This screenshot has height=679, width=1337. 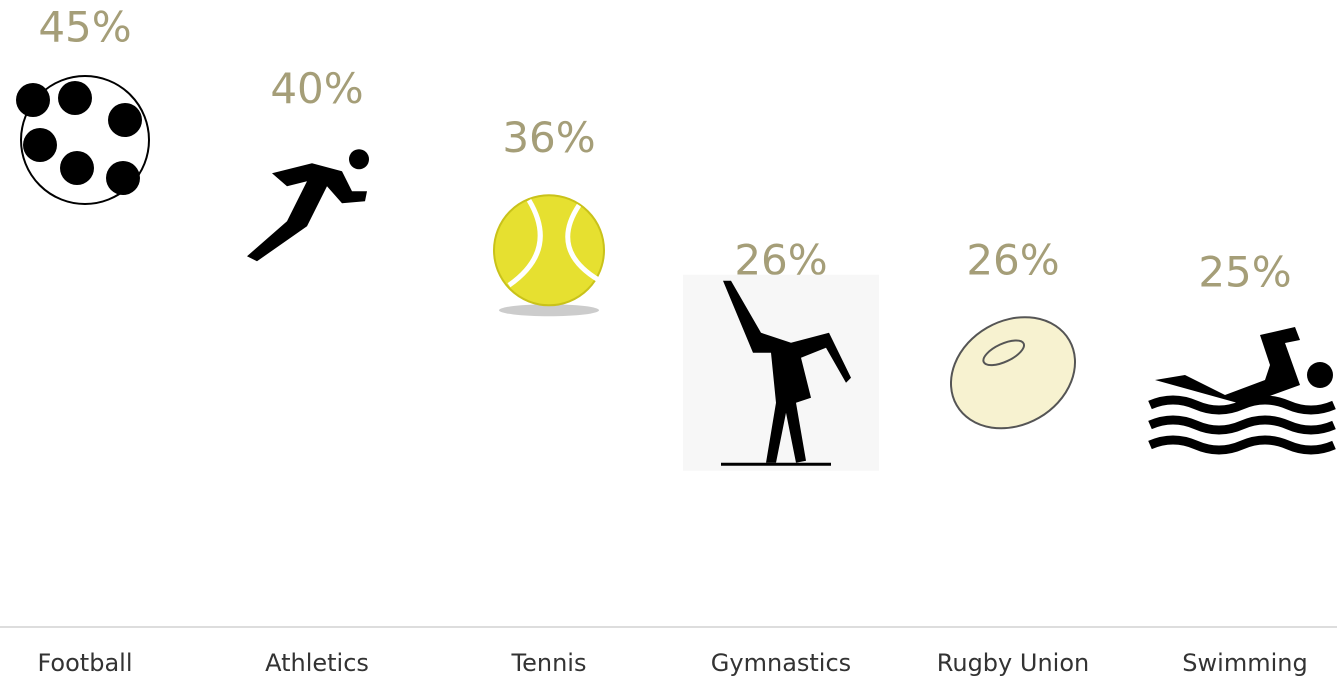 I want to click on x-tick-label: Swimming, so click(x=1244, y=663).